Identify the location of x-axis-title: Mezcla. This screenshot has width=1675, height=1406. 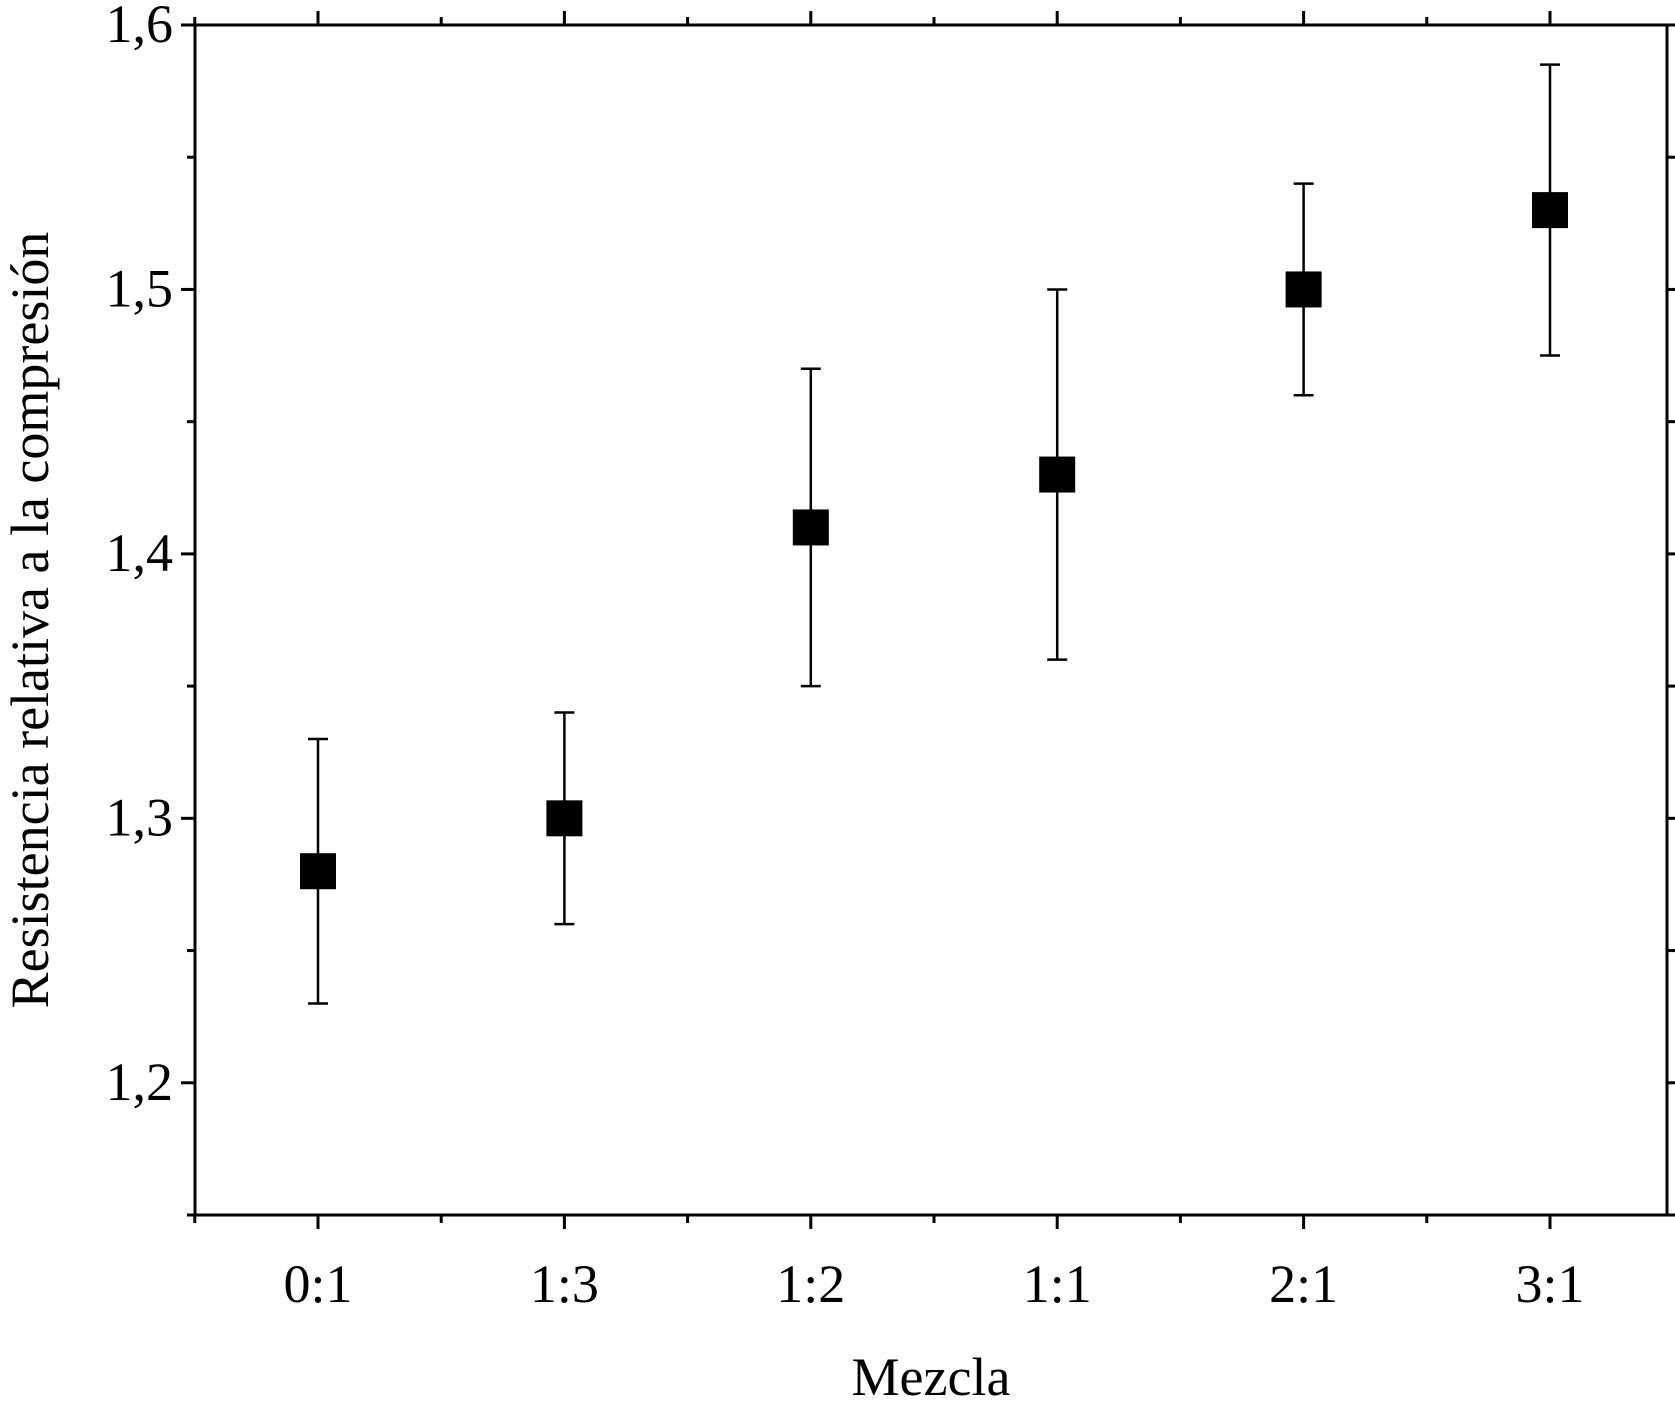
(931, 1376).